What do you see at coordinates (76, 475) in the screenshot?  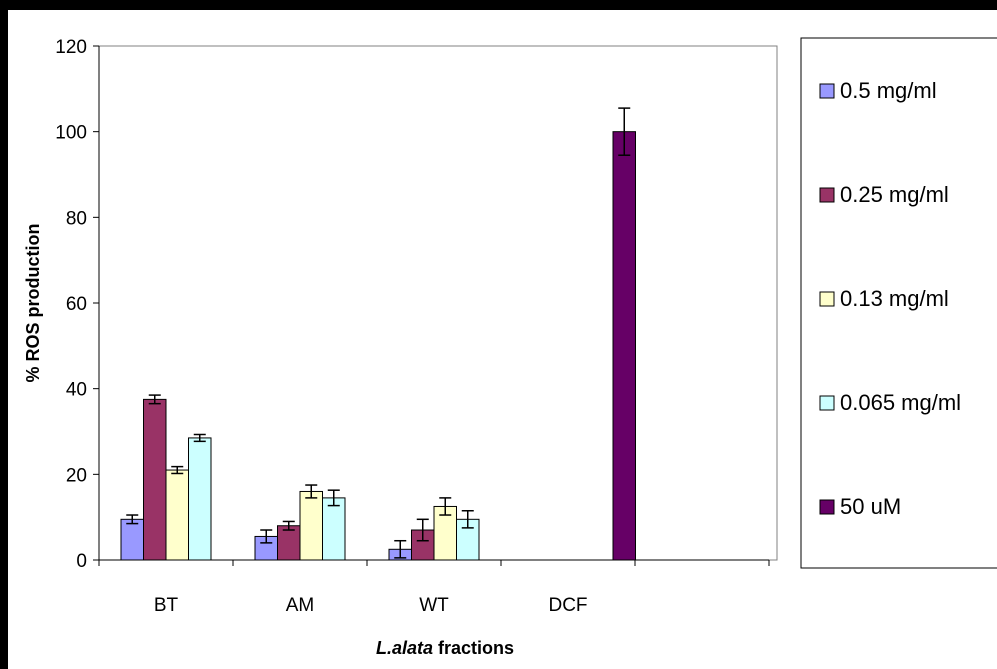 I see `y-tick-label: 20` at bounding box center [76, 475].